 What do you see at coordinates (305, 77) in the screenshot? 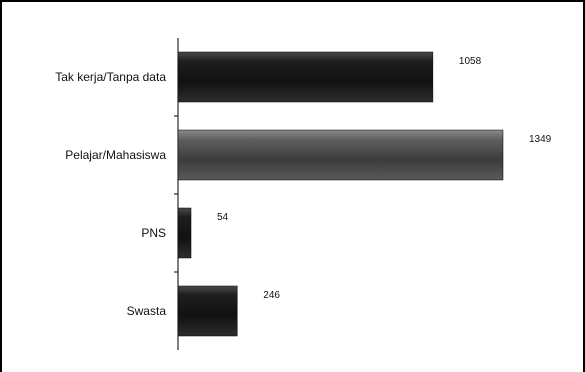
I see `bar-tak-kerja-tanpa-data` at bounding box center [305, 77].